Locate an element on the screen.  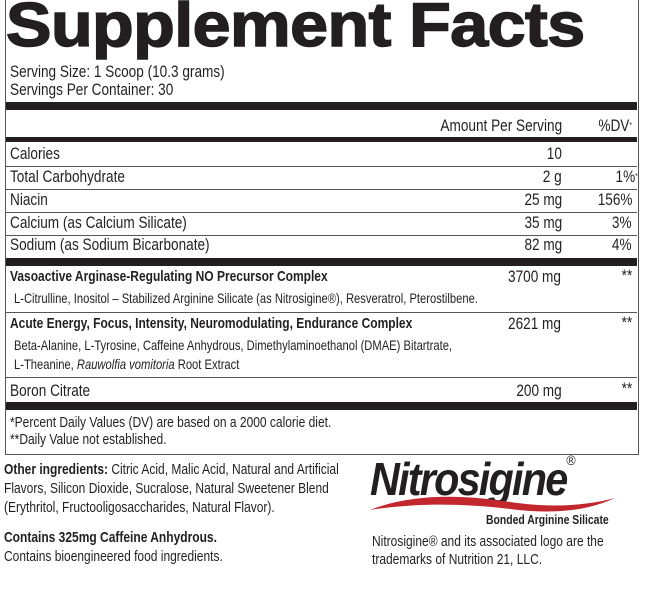
nutrient-dv: 4% is located at coordinates (622, 244).